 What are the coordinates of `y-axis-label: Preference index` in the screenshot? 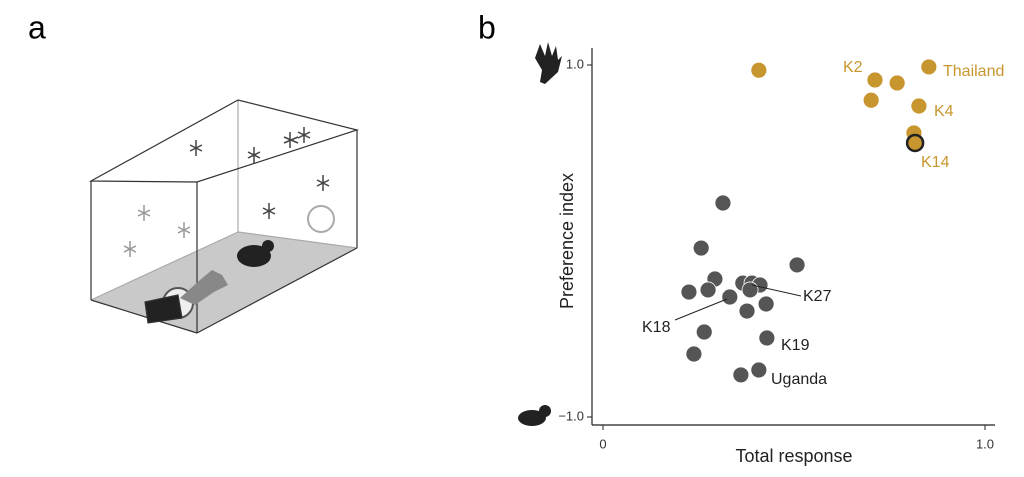 It's located at (567, 241).